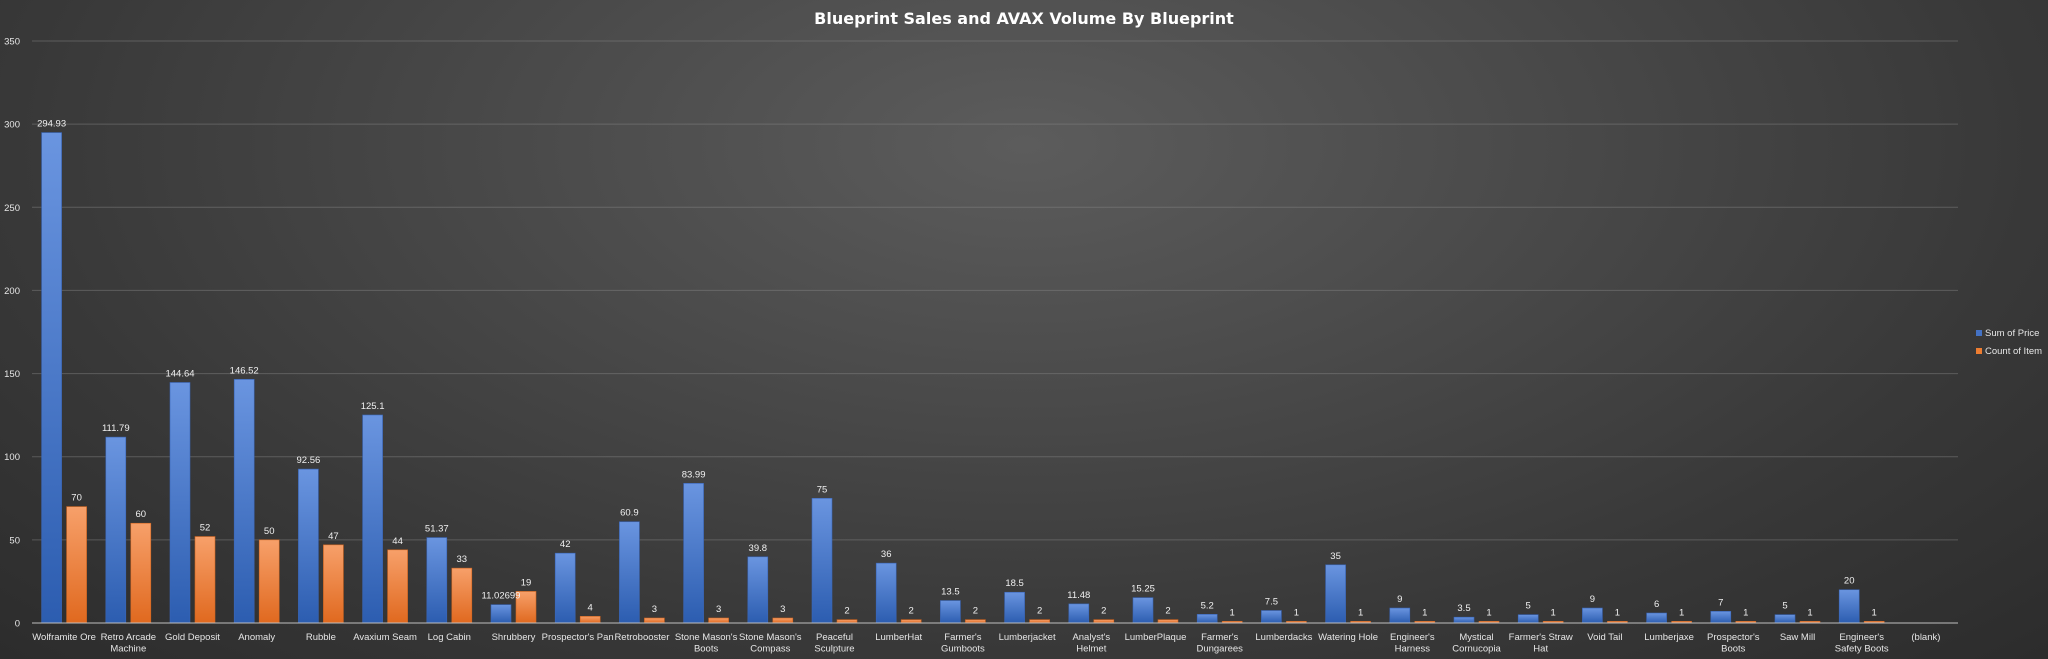 This screenshot has height=659, width=2048. I want to click on category-label: Safety Boots, so click(1862, 649).